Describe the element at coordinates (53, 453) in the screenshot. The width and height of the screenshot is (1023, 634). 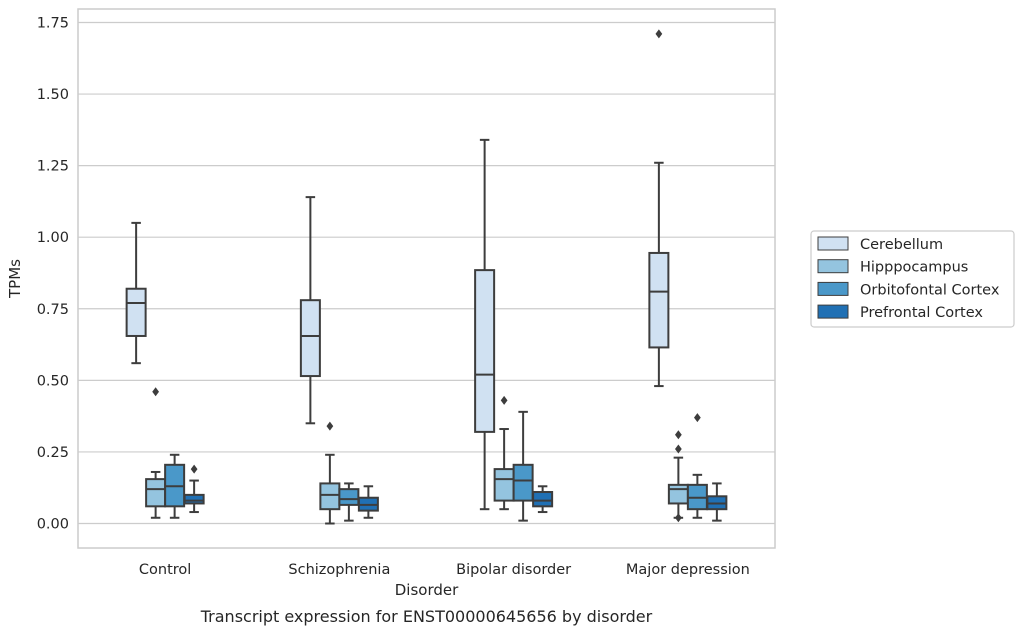
I see `y-tick-label: 0.25` at that location.